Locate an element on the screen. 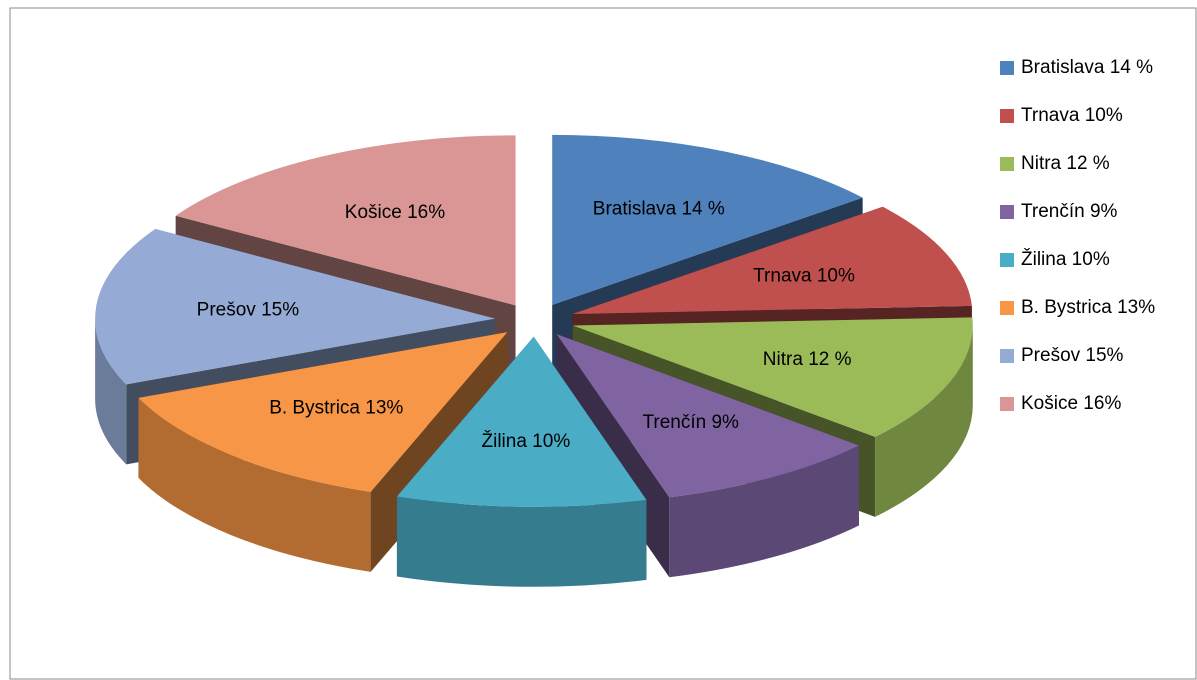  data-label: Nitra 12 % is located at coordinates (807, 359).